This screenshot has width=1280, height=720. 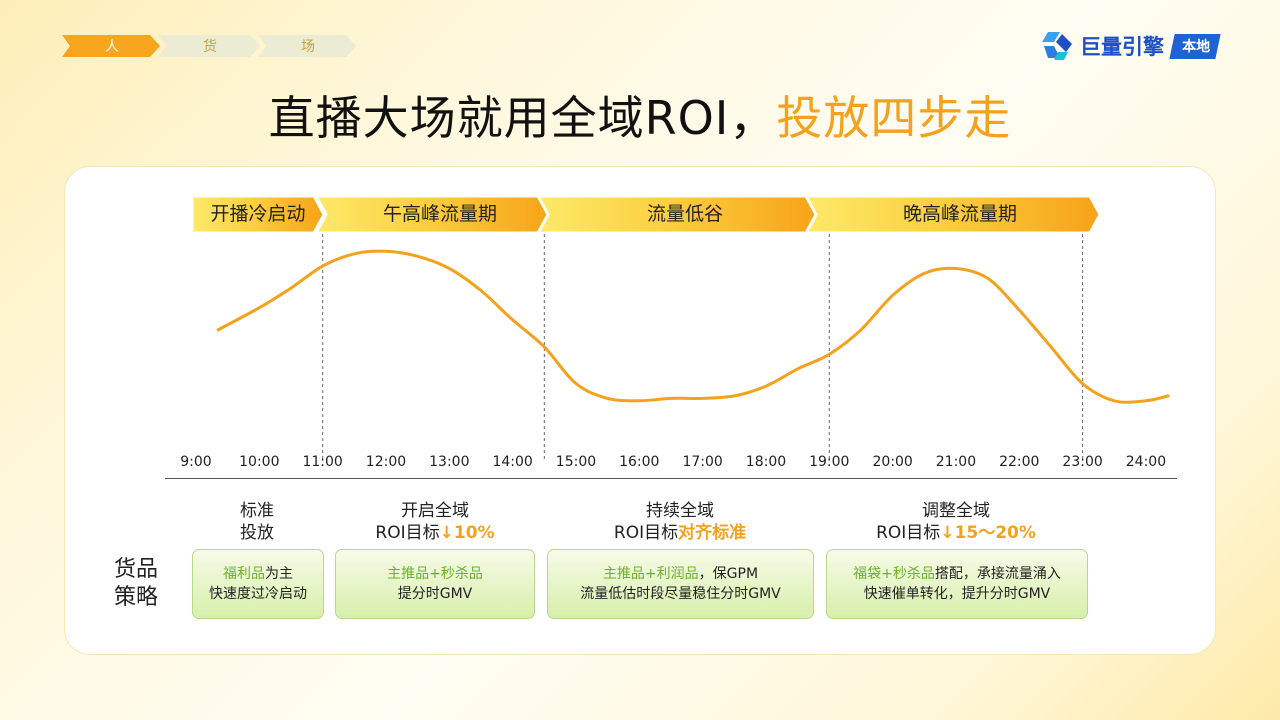 I want to click on strategy-2-emphasis: ↓10%, so click(x=467, y=533).